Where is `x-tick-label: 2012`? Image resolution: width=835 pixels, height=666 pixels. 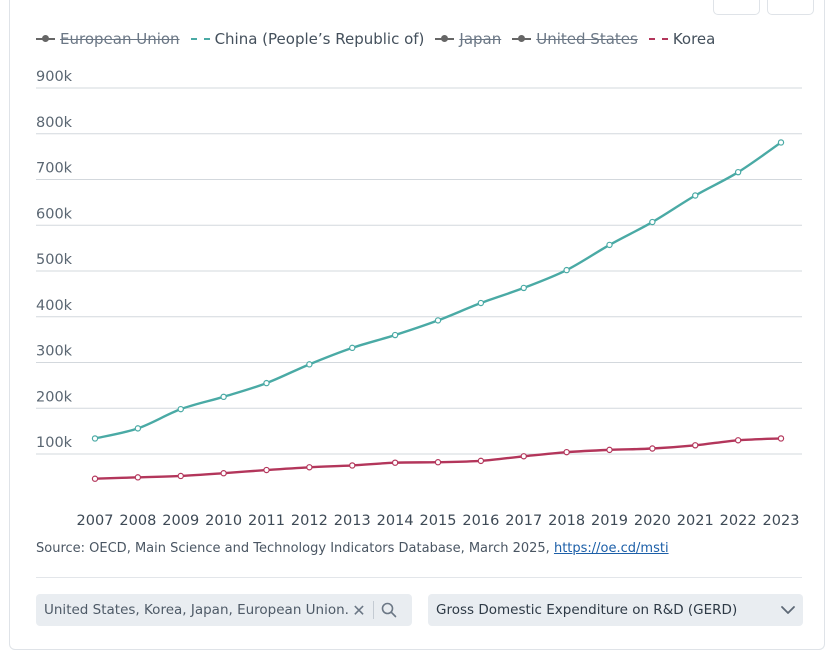 x-tick-label: 2012 is located at coordinates (309, 521).